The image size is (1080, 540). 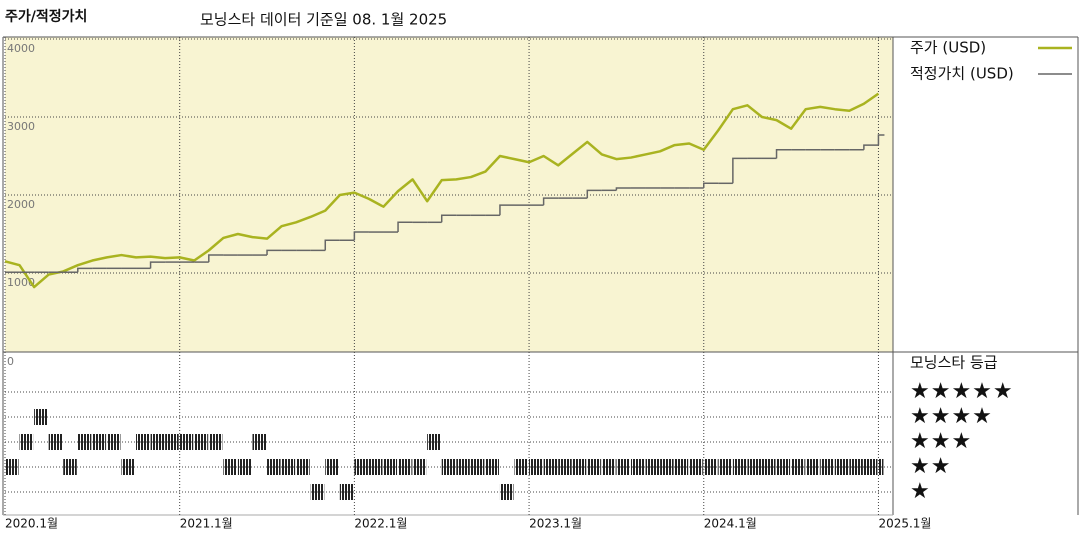 I want to click on chart-title: 주가/적정가치, so click(x=46, y=16).